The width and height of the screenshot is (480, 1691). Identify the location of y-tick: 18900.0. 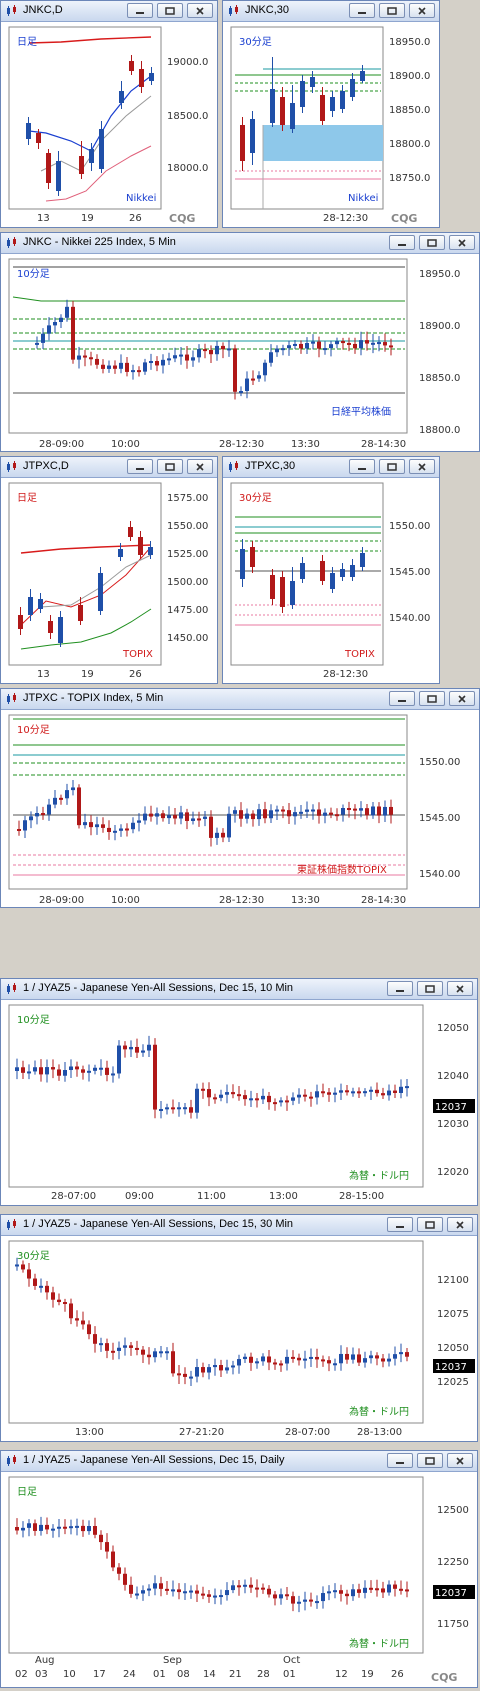
(439, 326).